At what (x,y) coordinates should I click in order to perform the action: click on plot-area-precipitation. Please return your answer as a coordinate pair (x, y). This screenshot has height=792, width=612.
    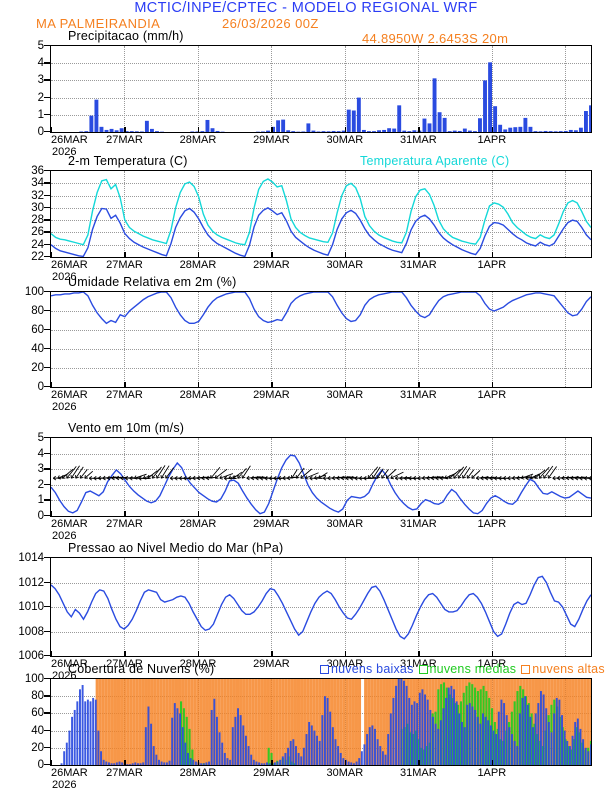
    Looking at the image, I should click on (321, 89).